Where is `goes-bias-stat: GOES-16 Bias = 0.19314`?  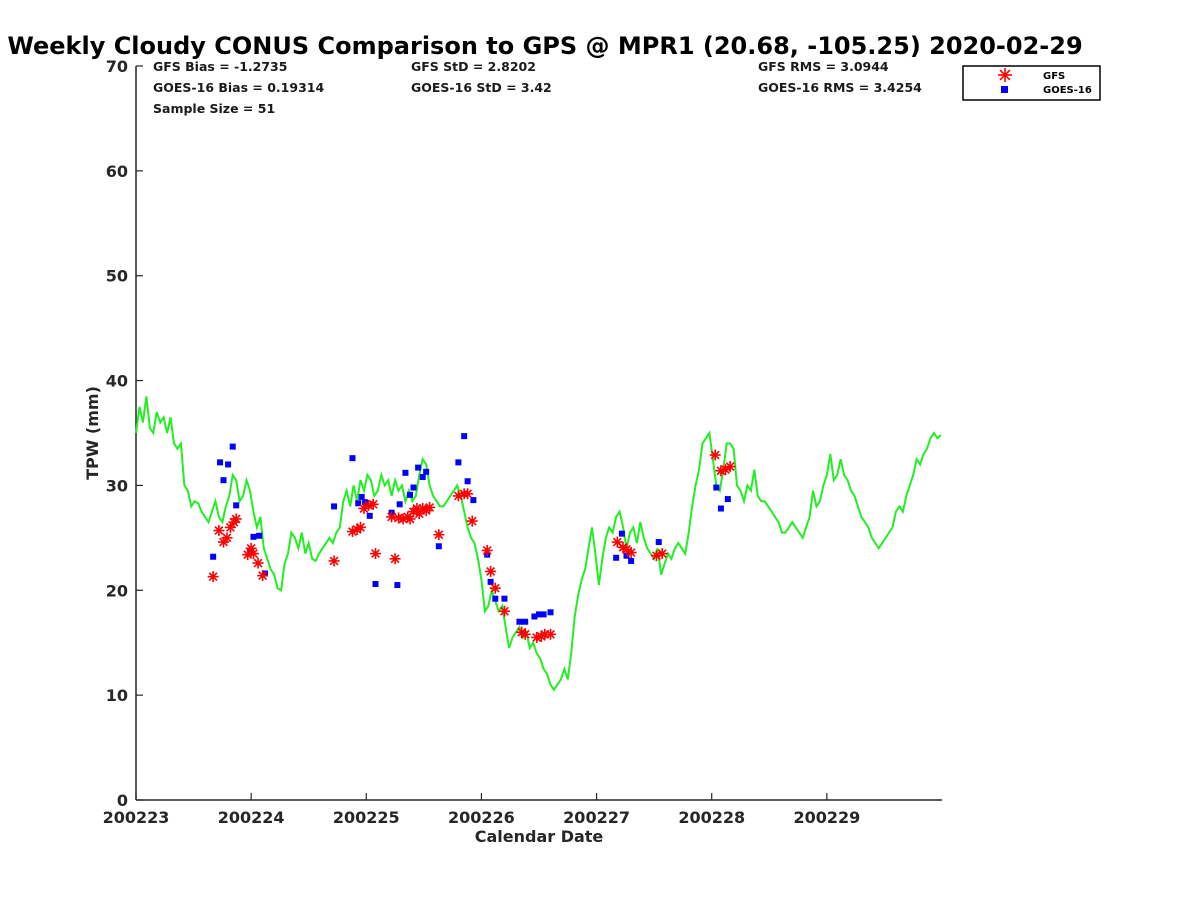
goes-bias-stat: GOES-16 Bias = 0.19314 is located at coordinates (238, 87).